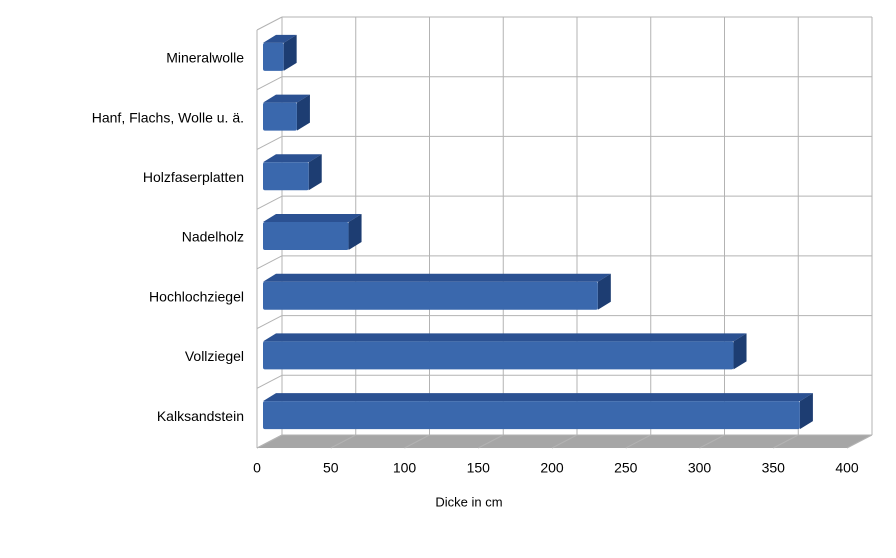 The height and width of the screenshot is (558, 896). What do you see at coordinates (196, 296) in the screenshot?
I see `y-tick-label: Hochlochziegel` at bounding box center [196, 296].